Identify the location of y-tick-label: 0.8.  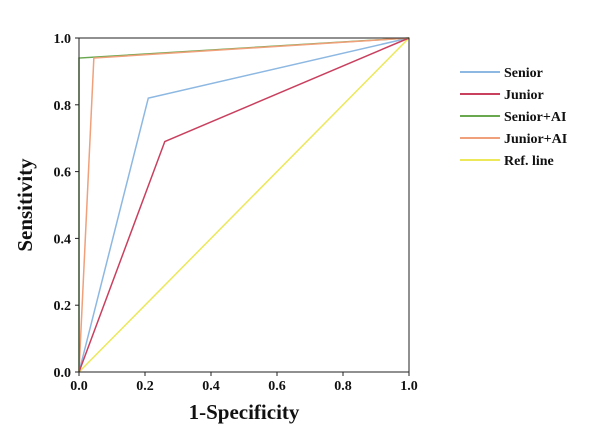
(63, 106).